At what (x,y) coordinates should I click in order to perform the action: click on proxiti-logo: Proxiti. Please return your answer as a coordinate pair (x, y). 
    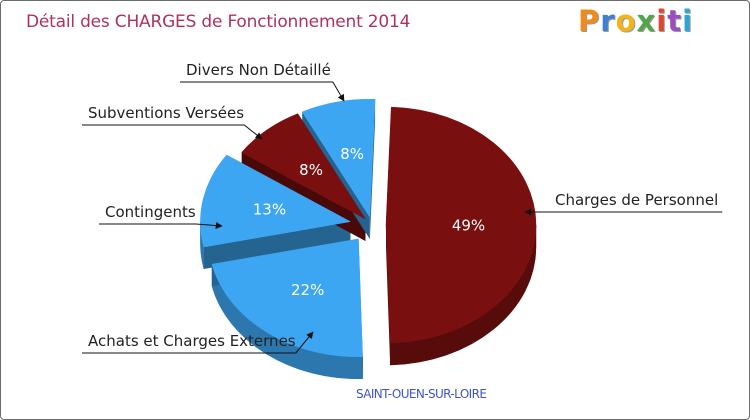
    Looking at the image, I should click on (635, 21).